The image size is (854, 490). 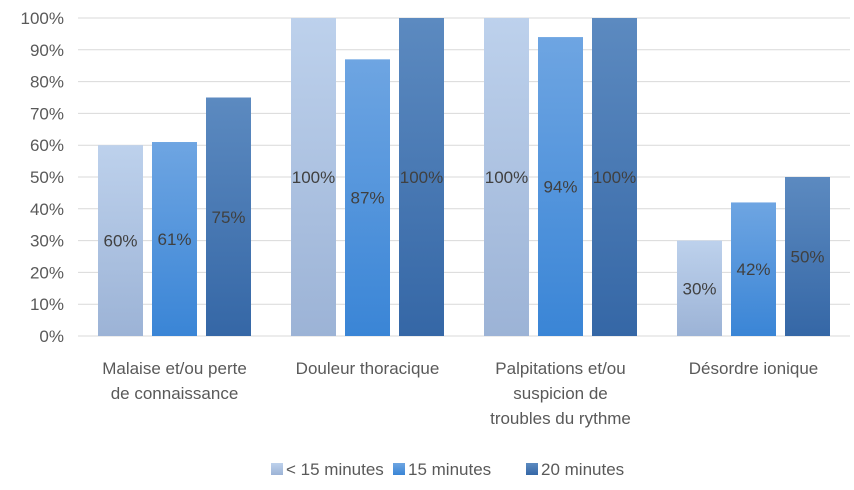 What do you see at coordinates (42, 18) in the screenshot?
I see `y-tick-label: 100%` at bounding box center [42, 18].